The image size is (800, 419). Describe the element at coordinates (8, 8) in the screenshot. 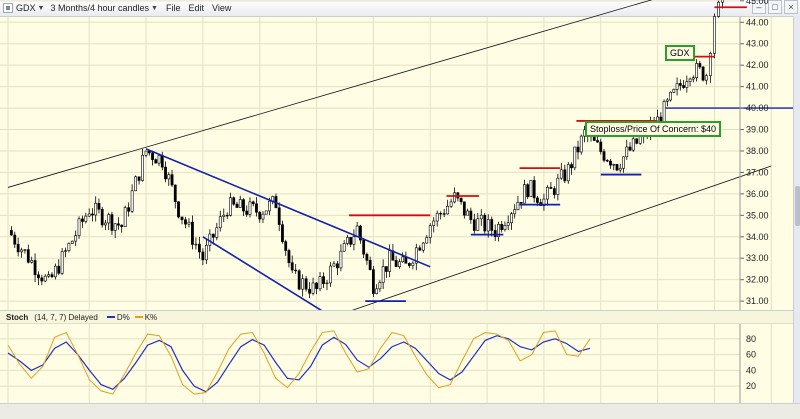

I see `chart-icon` at that location.